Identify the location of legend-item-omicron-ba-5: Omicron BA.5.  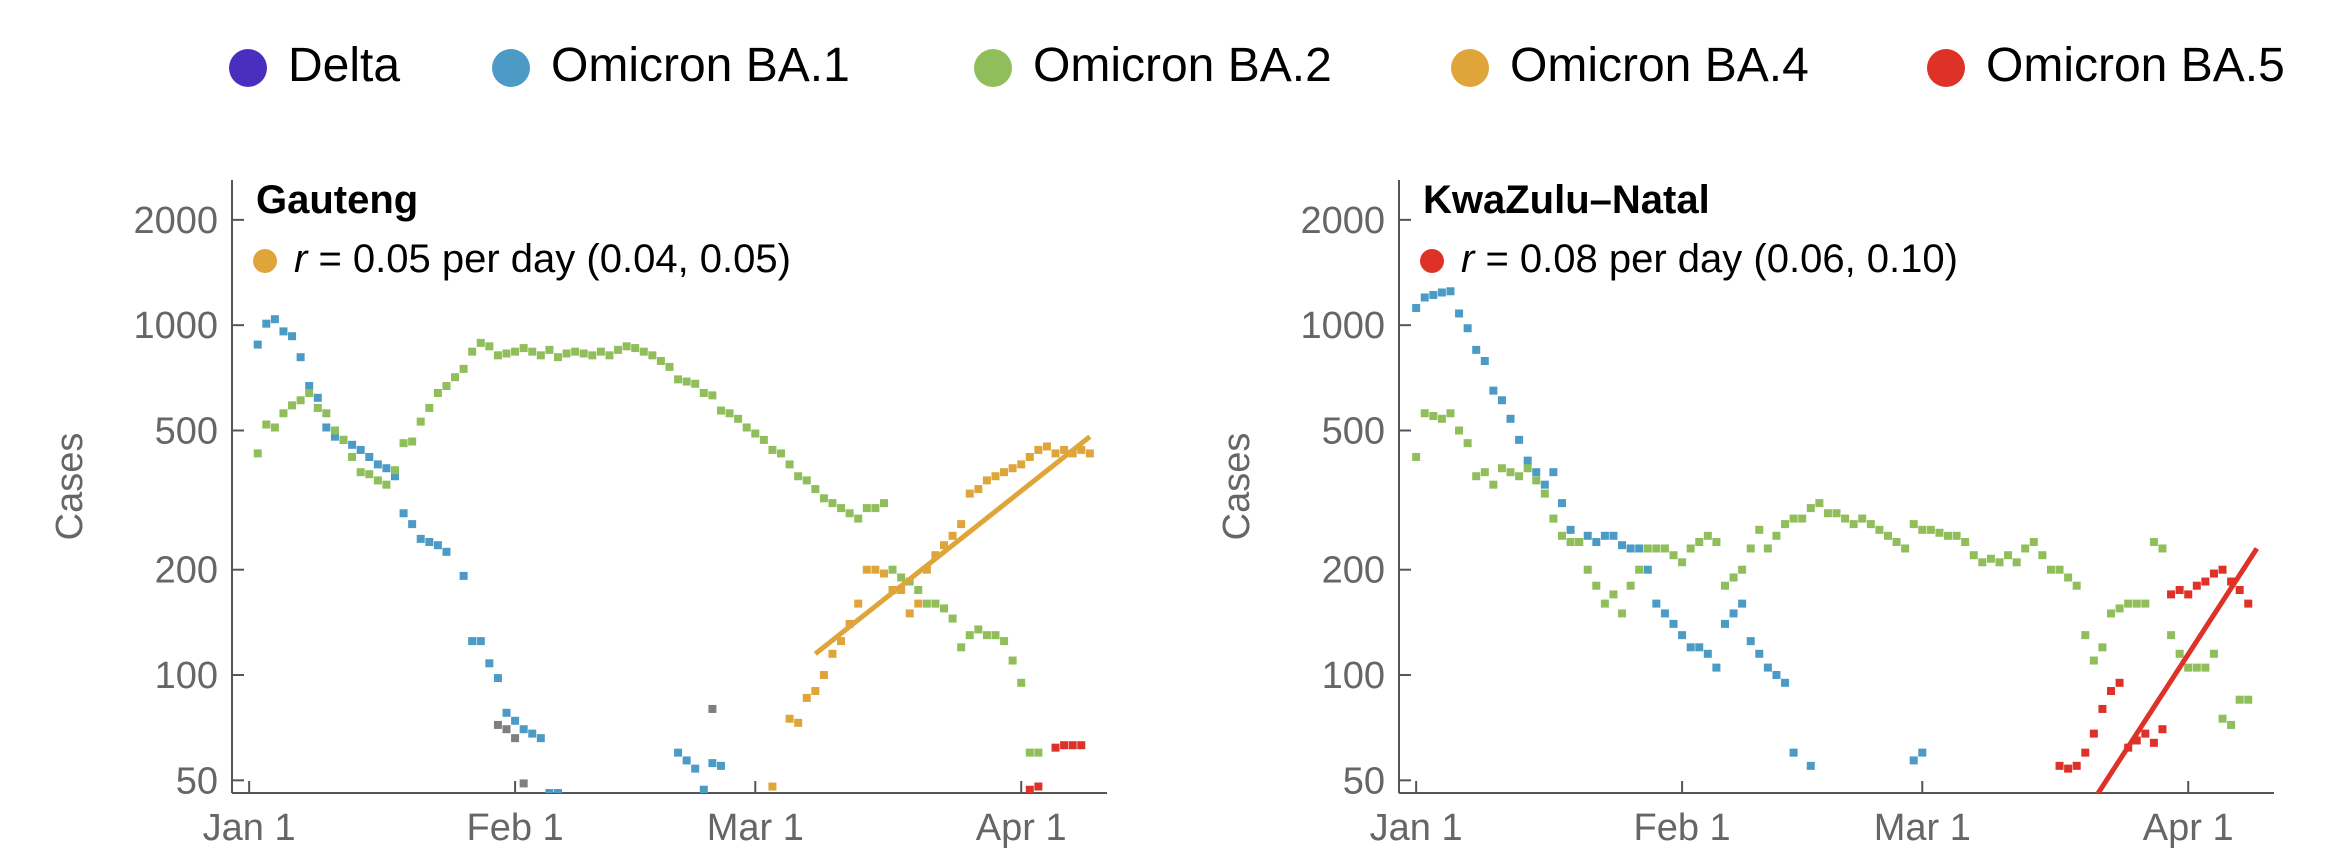
(2106, 65).